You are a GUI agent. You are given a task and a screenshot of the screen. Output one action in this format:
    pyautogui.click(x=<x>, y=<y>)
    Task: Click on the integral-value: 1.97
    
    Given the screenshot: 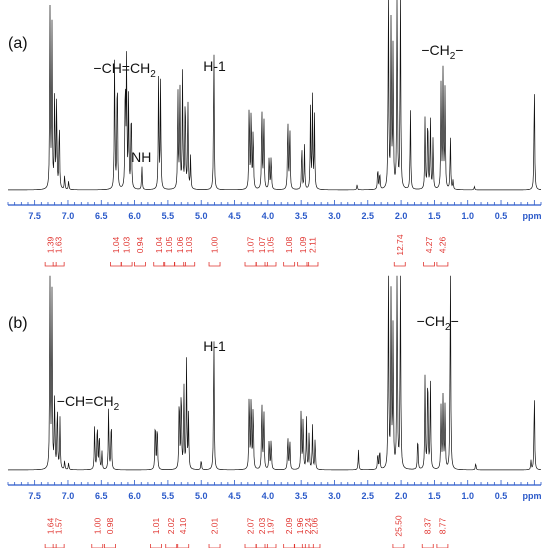 What is the action you would take?
    pyautogui.click(x=271, y=525)
    